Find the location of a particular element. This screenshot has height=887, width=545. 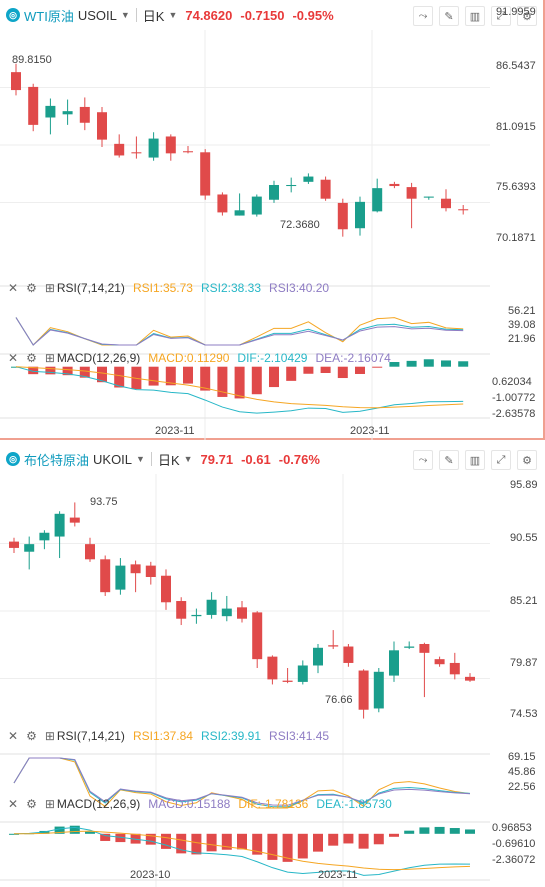

rsi-axis-label: 56.21 is located at coordinates (522, 311).